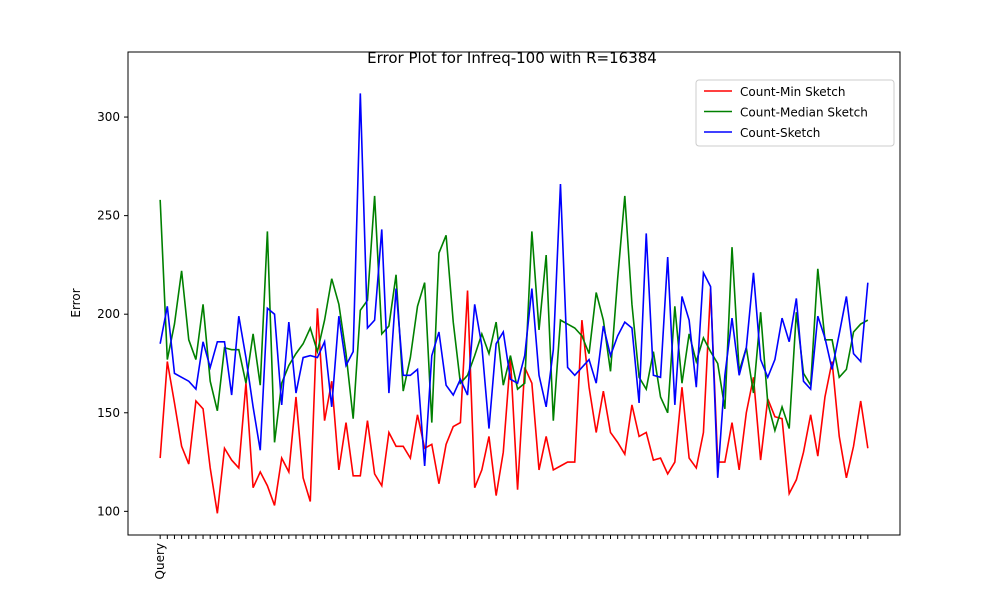 The image size is (1000, 600). Describe the element at coordinates (780, 133) in the screenshot. I see `legend-label: Count-Sketch` at that location.